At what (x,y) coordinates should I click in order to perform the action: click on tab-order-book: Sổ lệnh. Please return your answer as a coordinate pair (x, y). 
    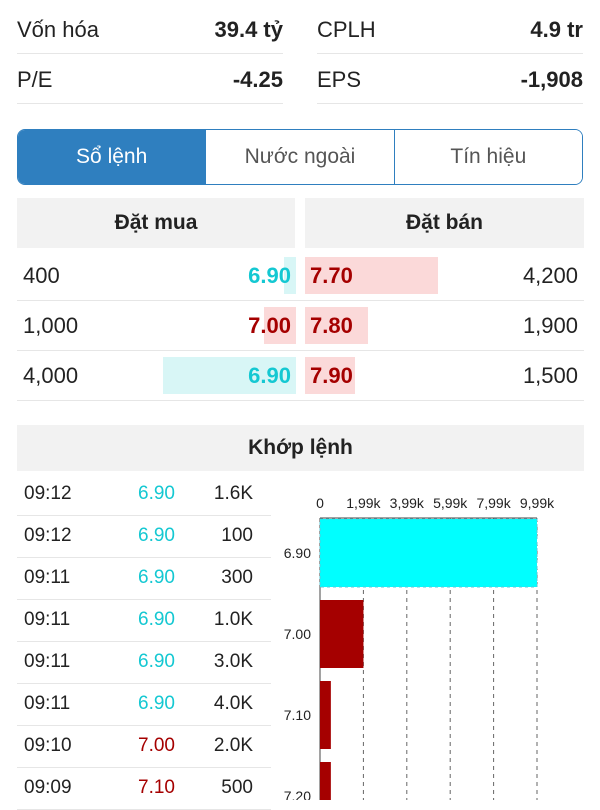
    Looking at the image, I should click on (112, 157).